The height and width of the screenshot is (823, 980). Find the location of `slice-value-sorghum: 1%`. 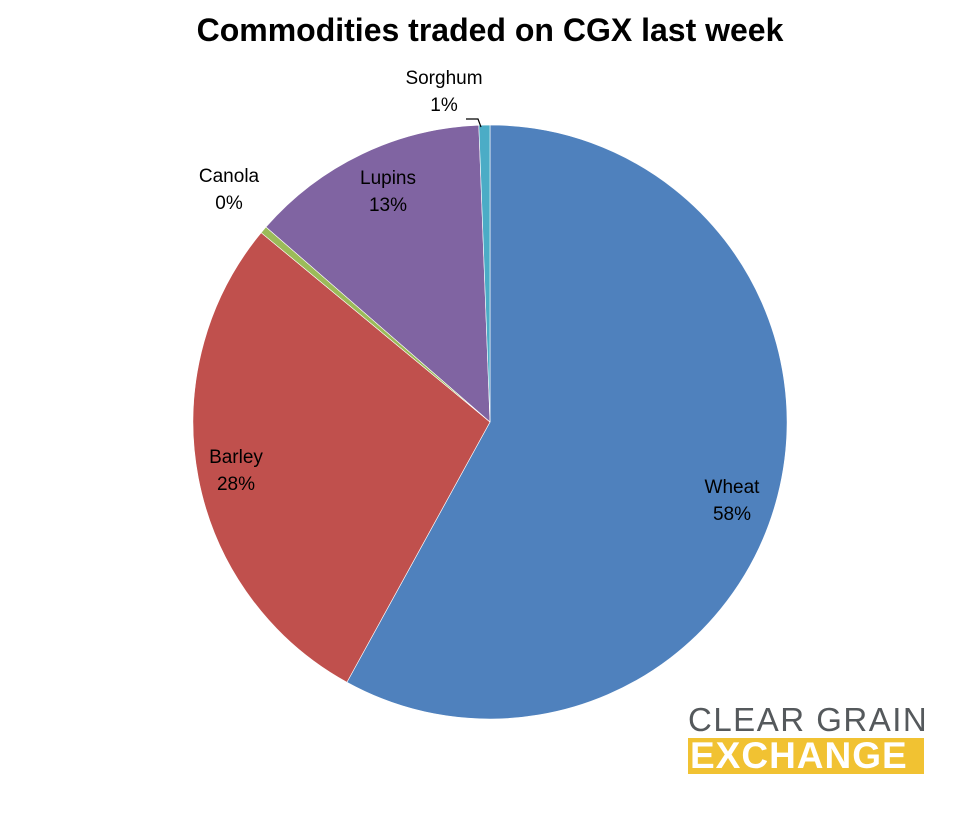

slice-value-sorghum: 1% is located at coordinates (444, 105).